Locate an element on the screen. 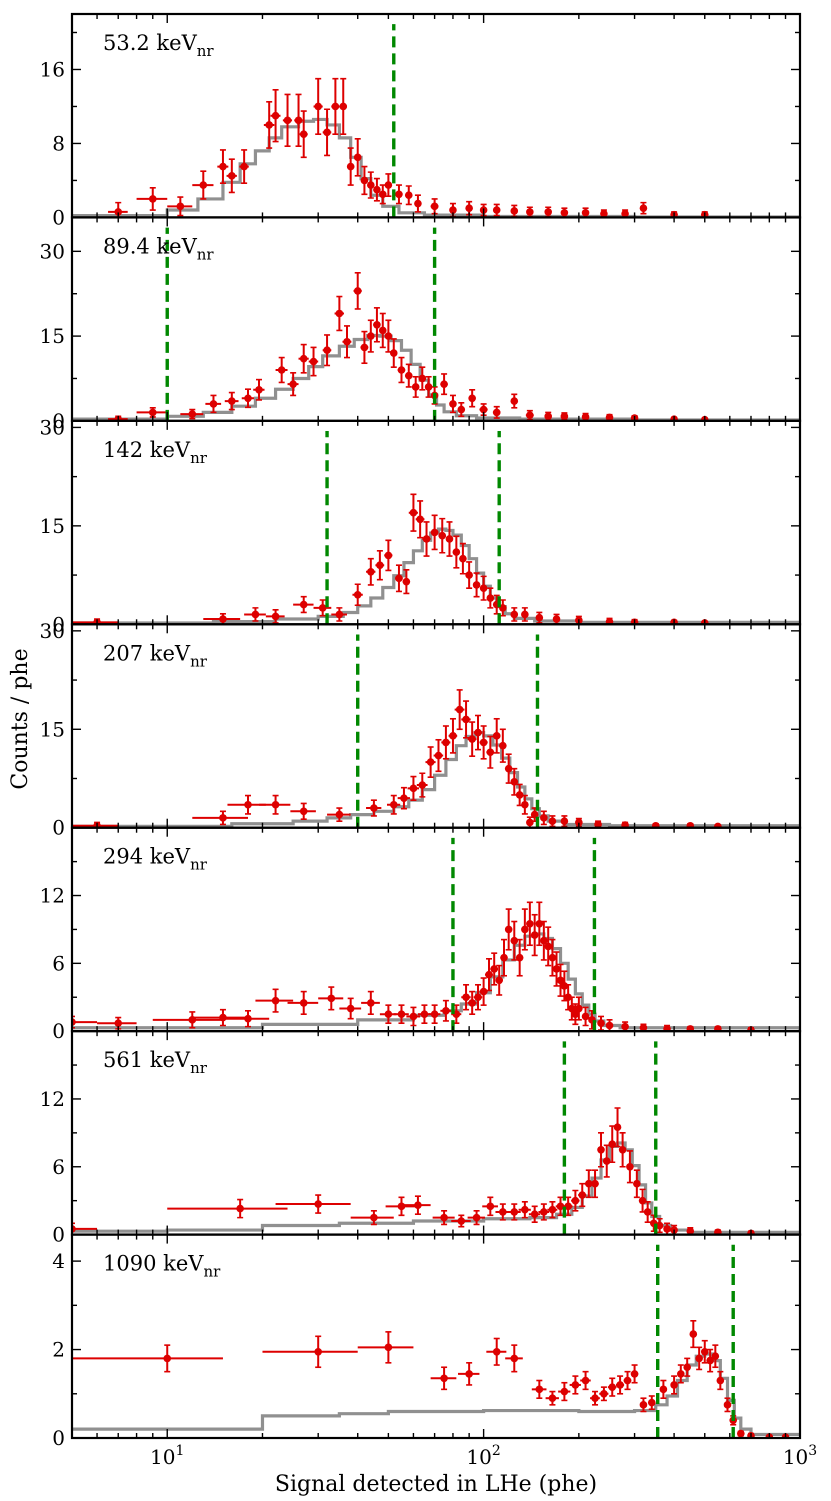 The width and height of the screenshot is (831, 1501). panel-label-energy: 207 keV is located at coordinates (147, 653).